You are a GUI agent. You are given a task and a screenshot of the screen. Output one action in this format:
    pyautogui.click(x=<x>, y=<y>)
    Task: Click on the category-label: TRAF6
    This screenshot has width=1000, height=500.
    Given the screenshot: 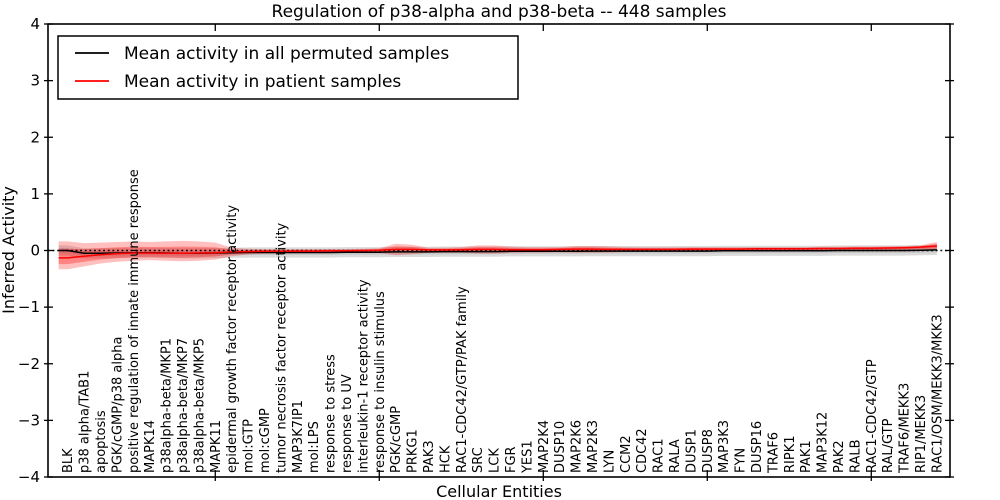 What is the action you would take?
    pyautogui.click(x=773, y=453)
    